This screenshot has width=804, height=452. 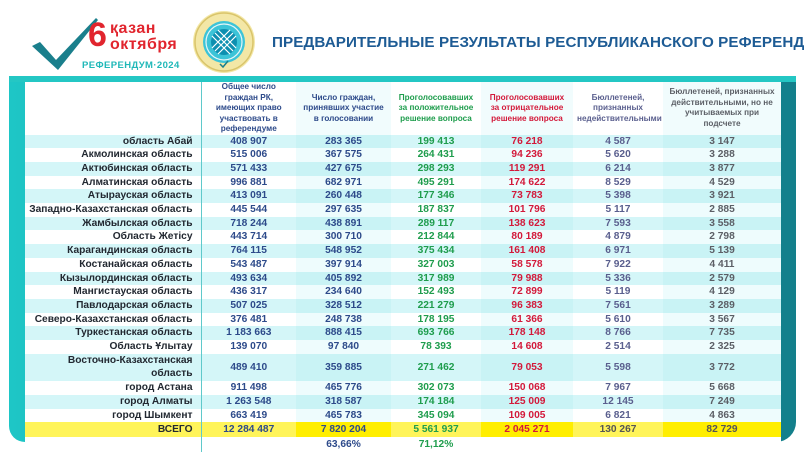 What do you see at coordinates (618, 430) in the screenshot?
I see `total-invalid-count: 130 267` at bounding box center [618, 430].